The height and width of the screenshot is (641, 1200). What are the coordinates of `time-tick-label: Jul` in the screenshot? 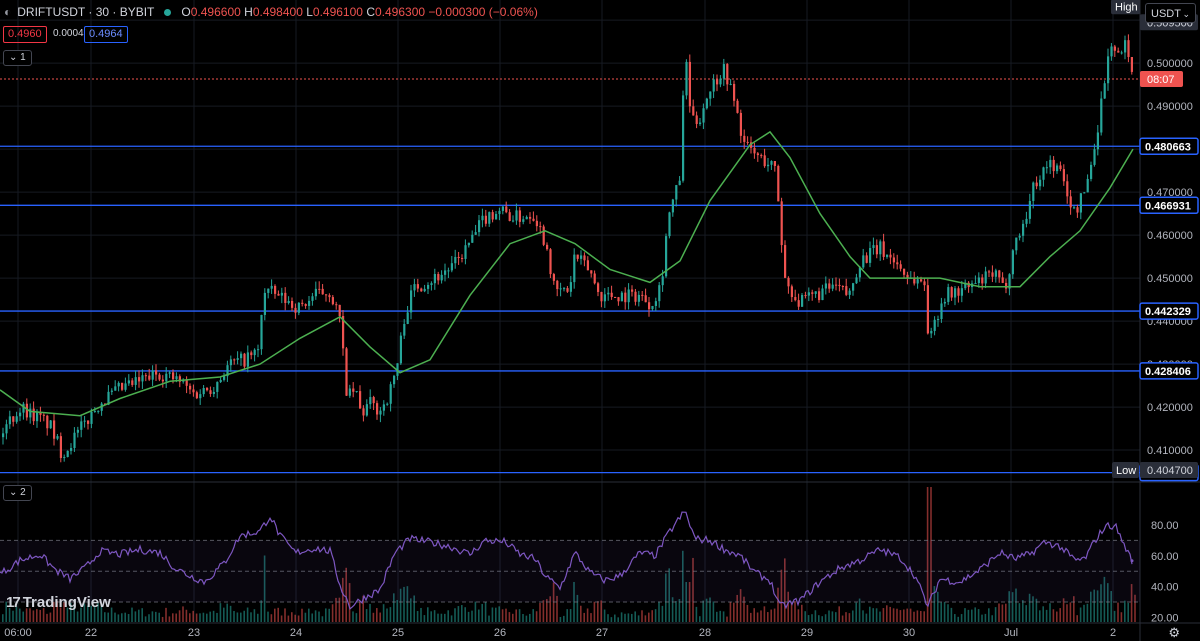 It's located at (1011, 633).